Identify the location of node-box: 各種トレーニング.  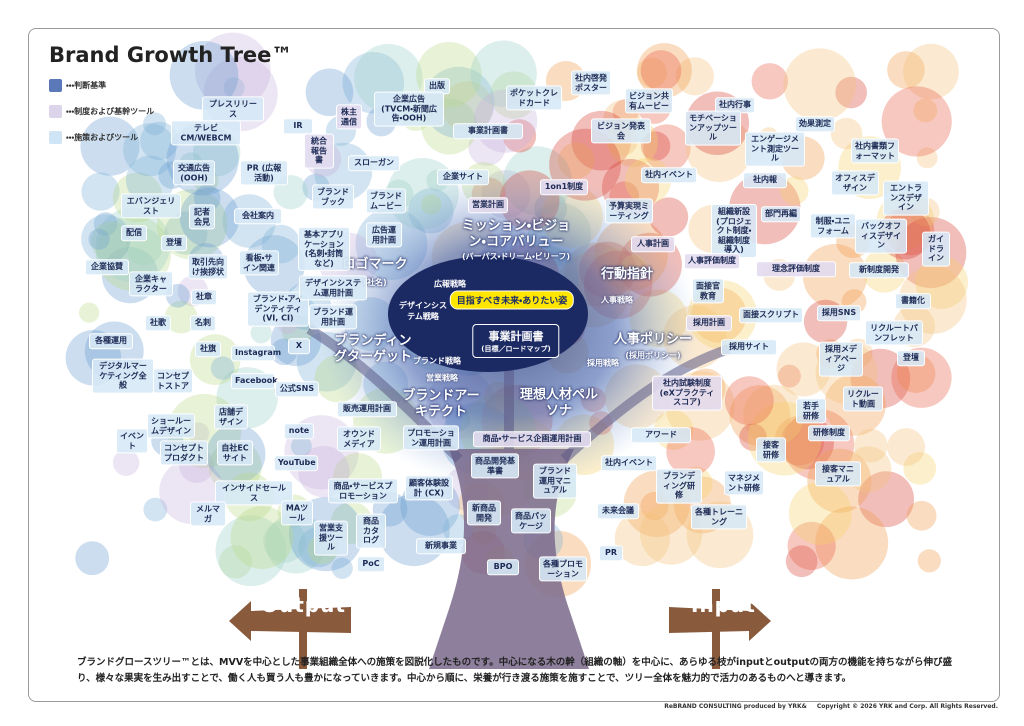
(719, 517).